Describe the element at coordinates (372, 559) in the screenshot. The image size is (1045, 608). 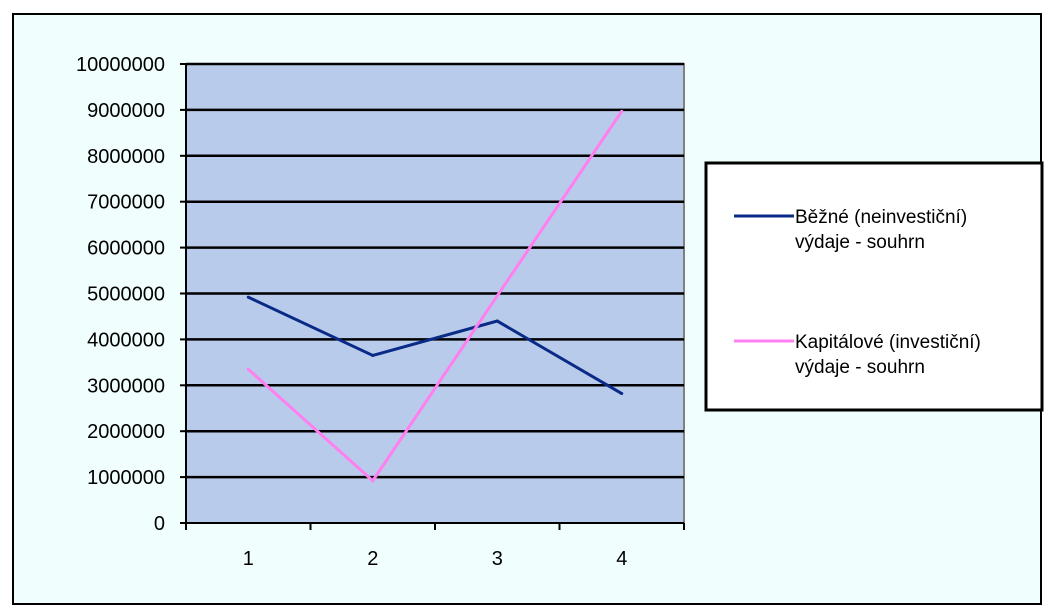
I see `x-tick-label: 2` at that location.